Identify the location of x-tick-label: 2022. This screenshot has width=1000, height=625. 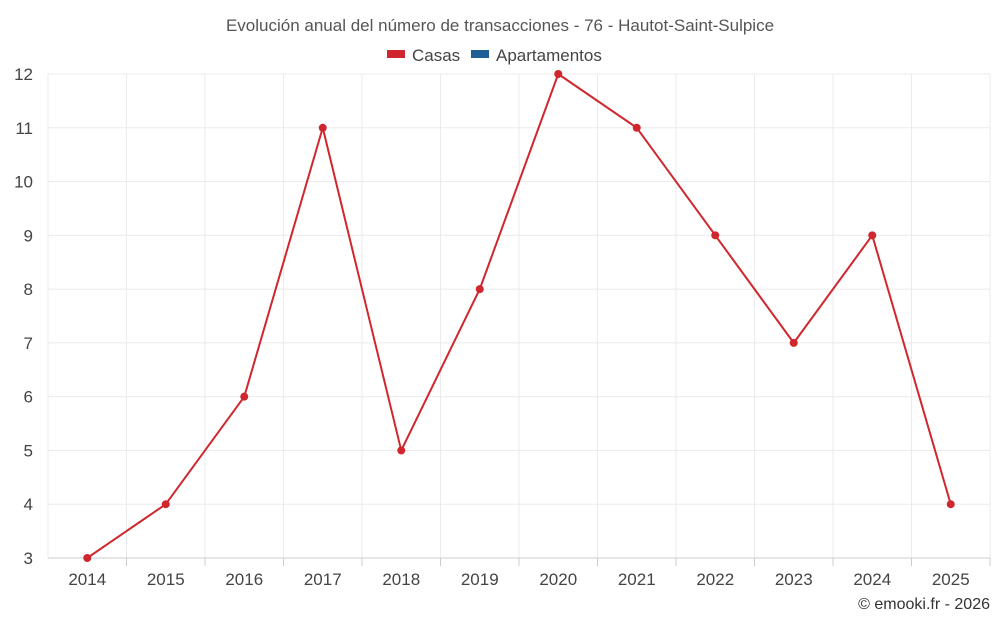
(715, 579).